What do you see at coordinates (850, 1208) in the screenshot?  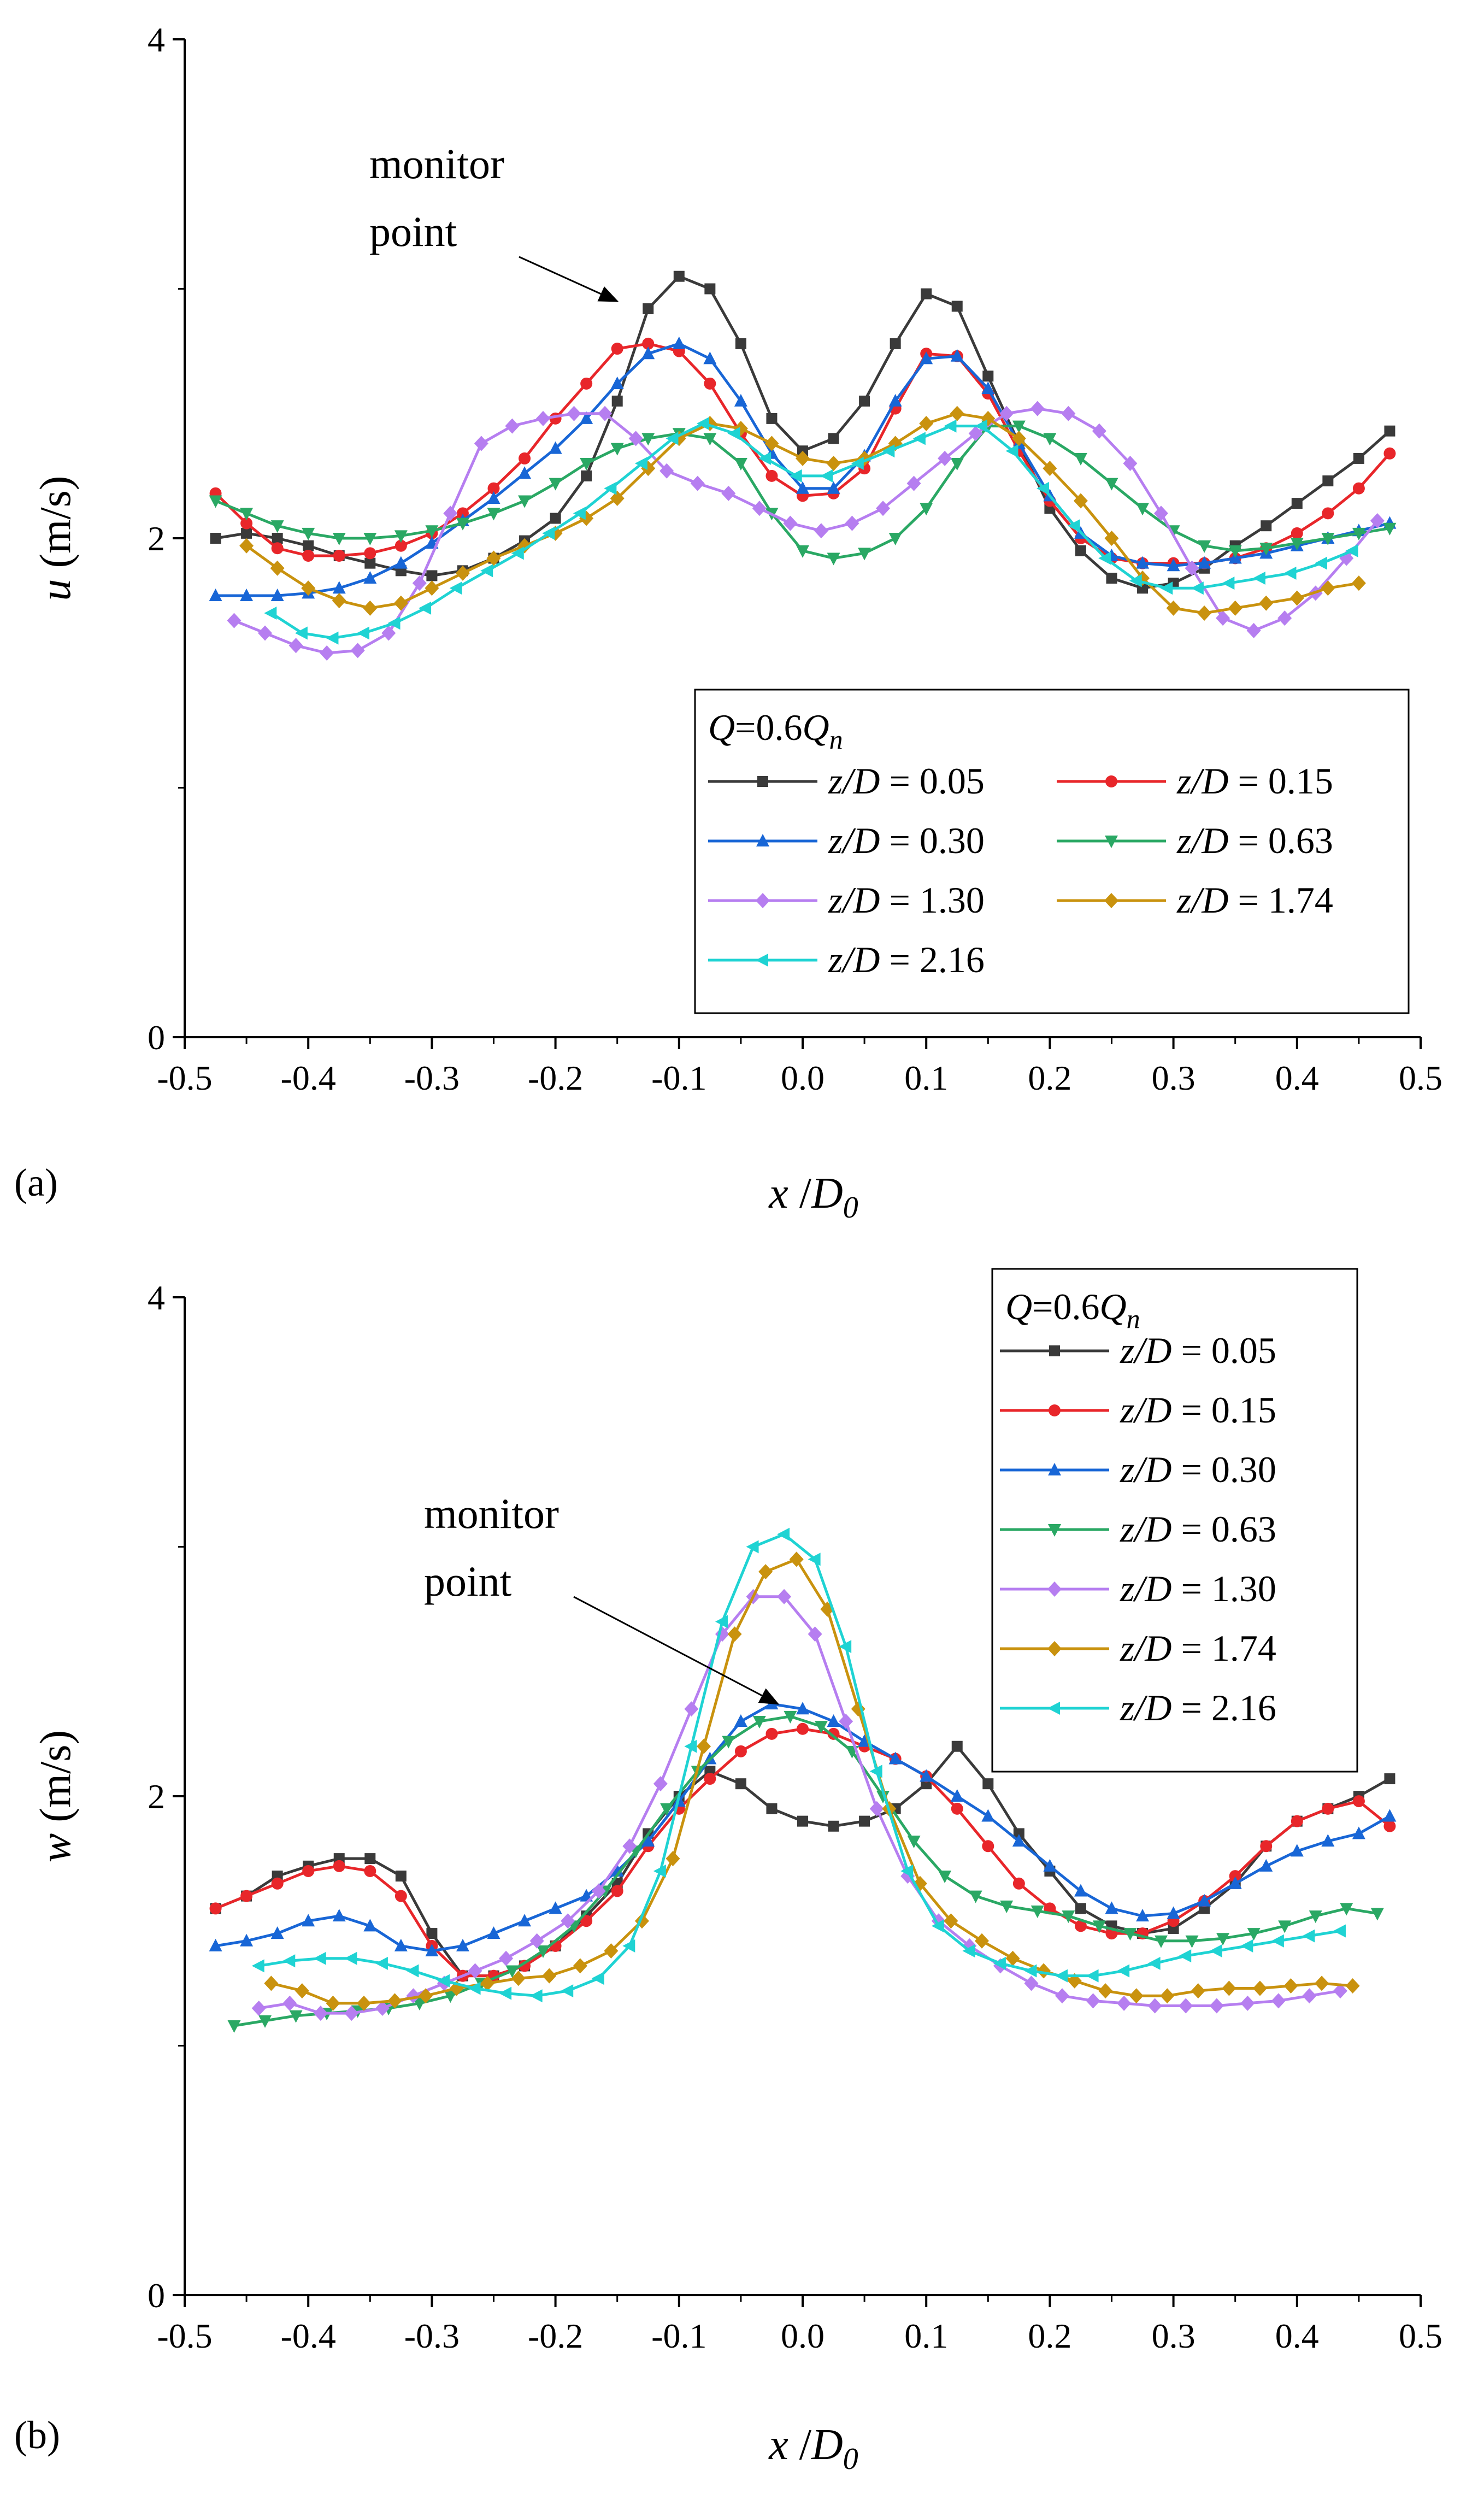 I see `text-span: 0` at bounding box center [850, 1208].